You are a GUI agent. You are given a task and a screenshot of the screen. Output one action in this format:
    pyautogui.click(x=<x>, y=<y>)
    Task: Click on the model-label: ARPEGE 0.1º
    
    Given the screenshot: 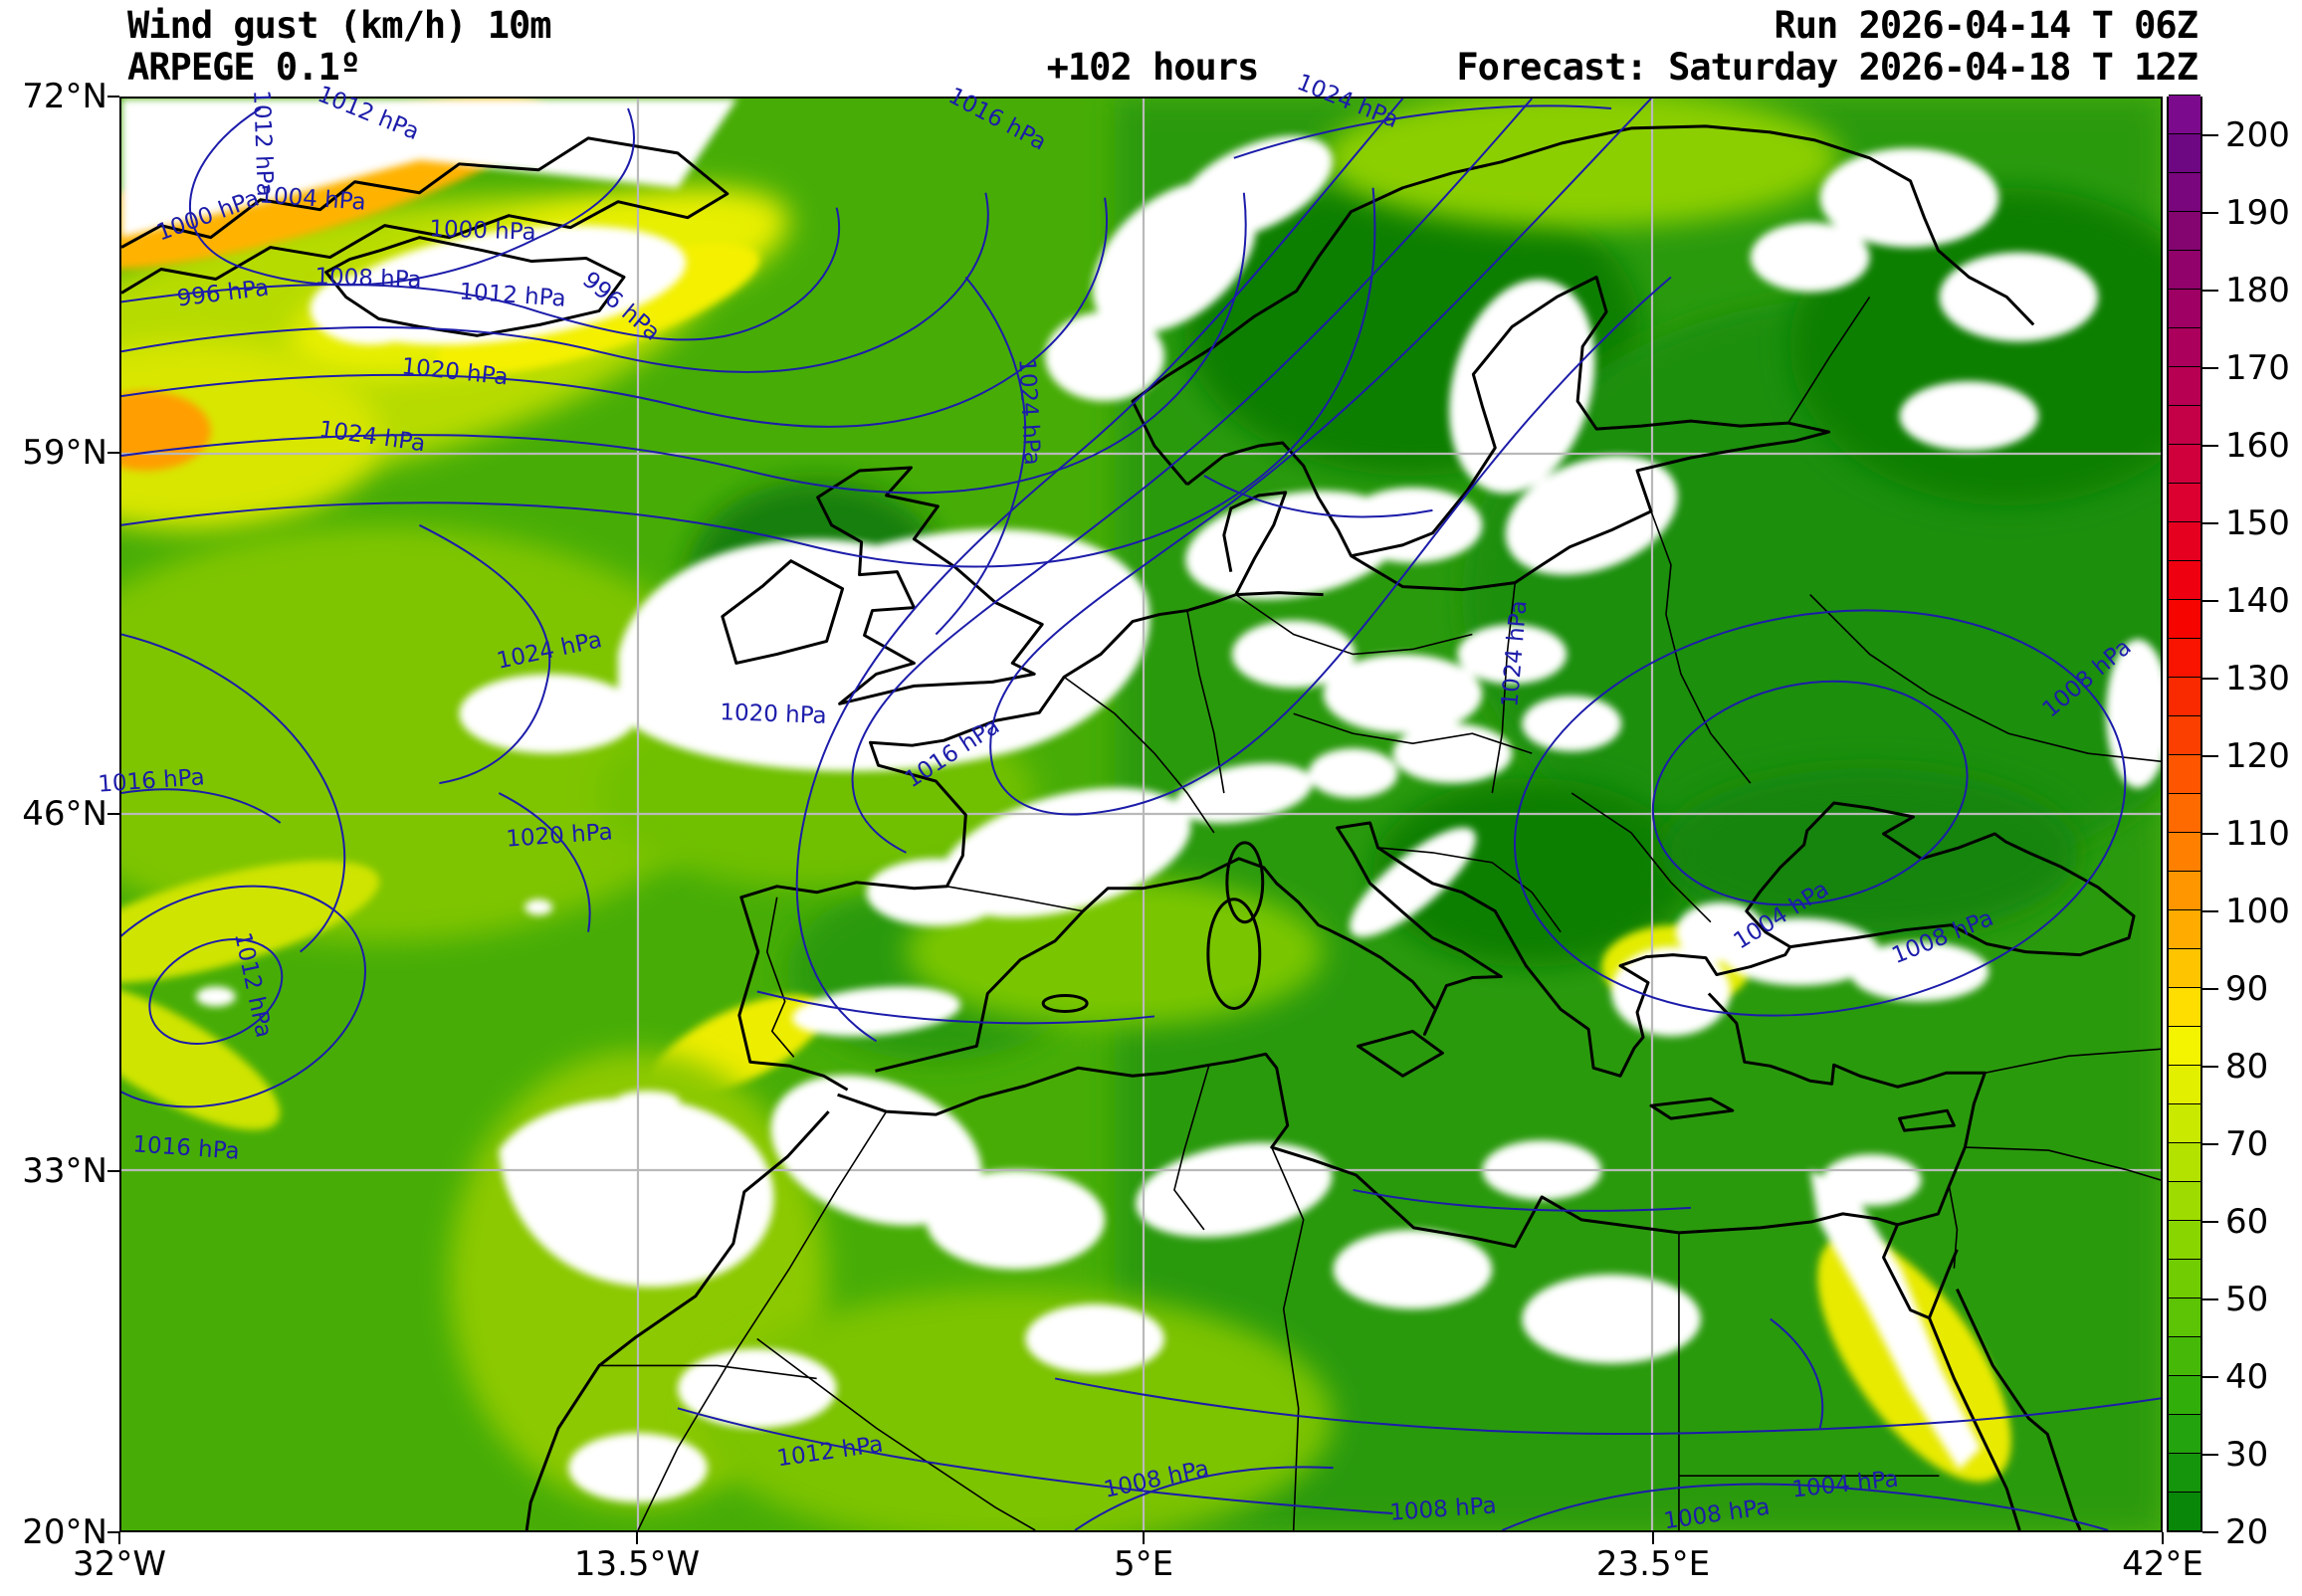 What is the action you would take?
    pyautogui.click(x=244, y=67)
    